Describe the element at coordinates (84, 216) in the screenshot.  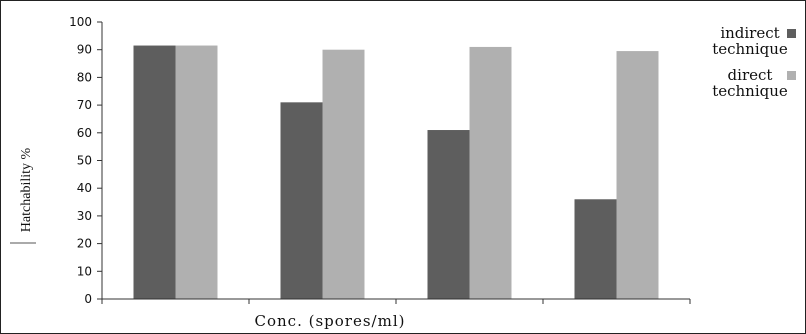
I see `y-tick-label: 30` at that location.